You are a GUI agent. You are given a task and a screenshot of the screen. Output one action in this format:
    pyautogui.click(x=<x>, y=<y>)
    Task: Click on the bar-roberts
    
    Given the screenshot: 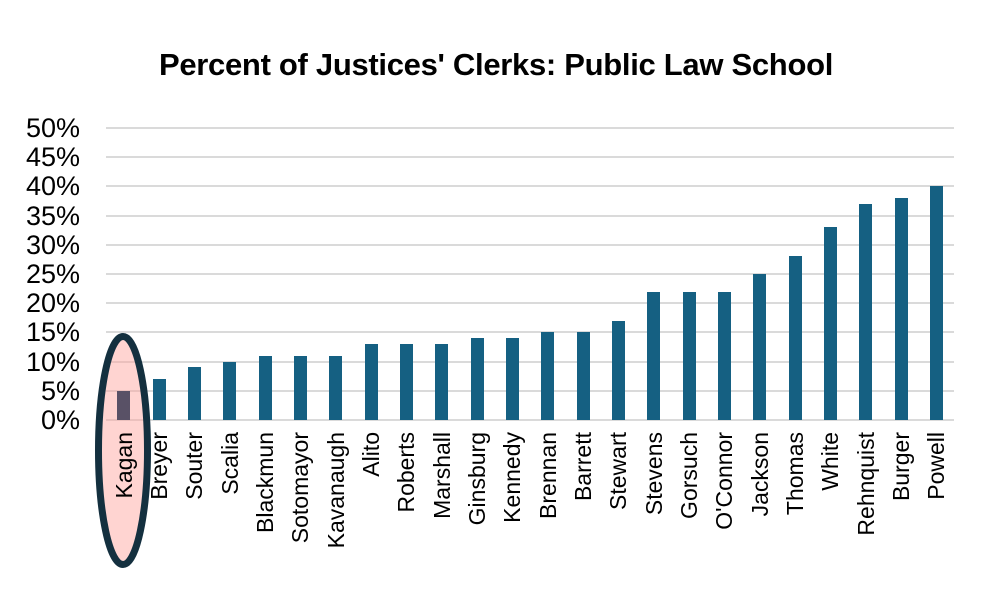 What is the action you would take?
    pyautogui.click(x=406, y=382)
    